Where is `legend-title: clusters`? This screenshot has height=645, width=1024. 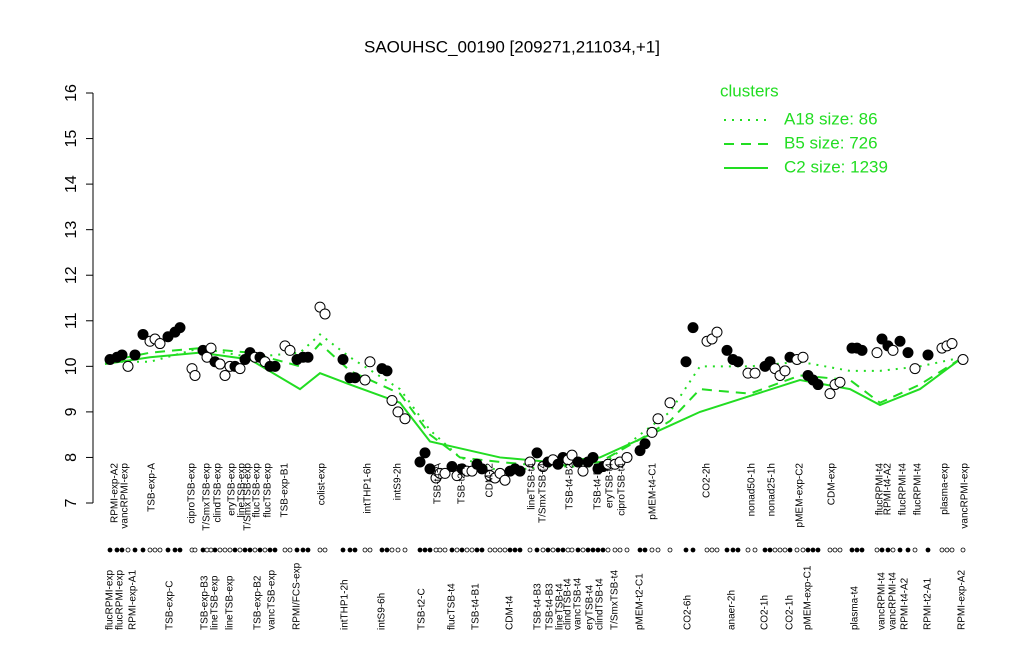 legend-title: clusters is located at coordinates (749, 90).